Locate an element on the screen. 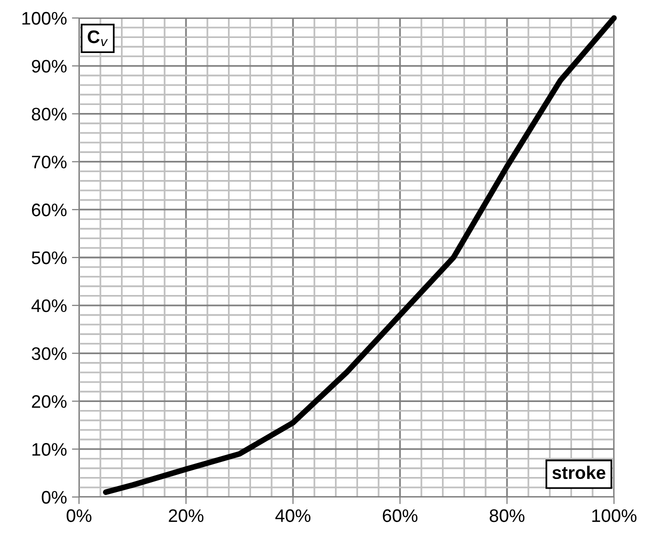 This screenshot has height=543, width=645. y-tick-label: 20% is located at coordinates (49, 401).